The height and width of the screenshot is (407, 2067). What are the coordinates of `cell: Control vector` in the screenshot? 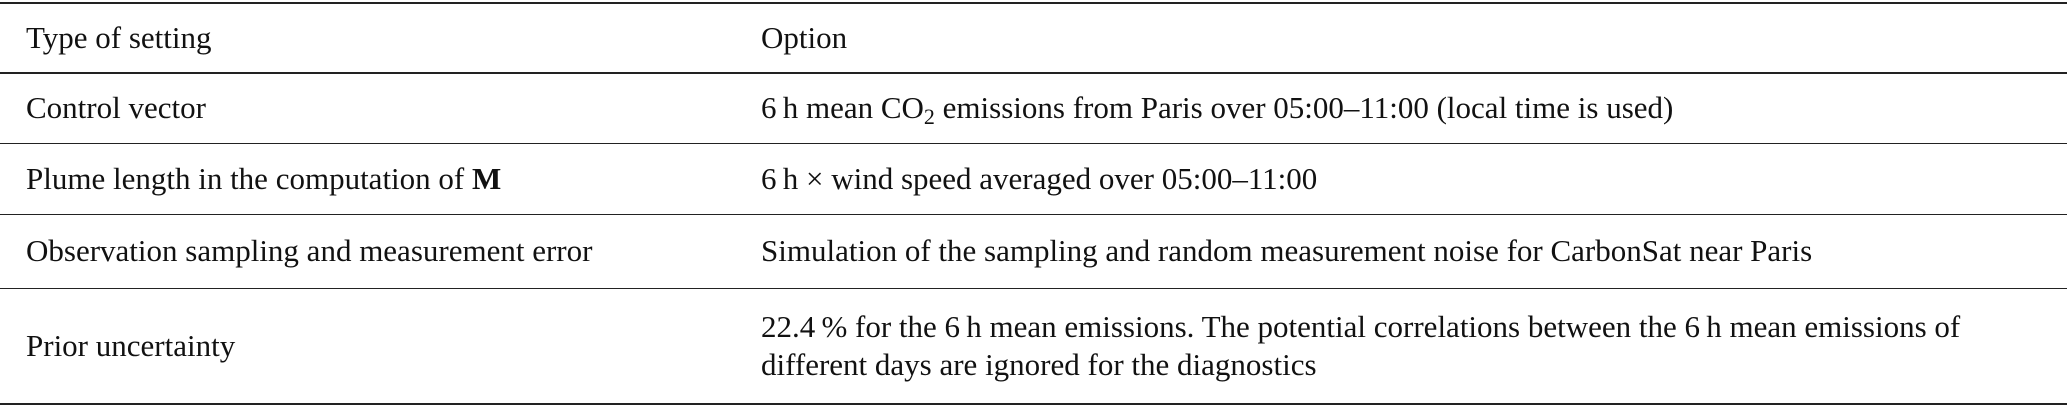 It's located at (380, 108).